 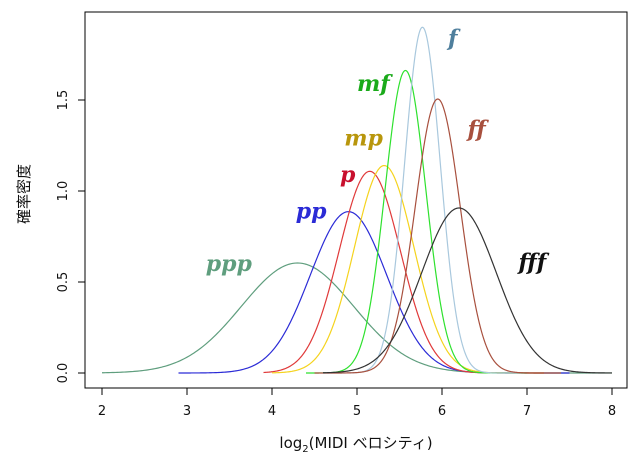 I want to click on x-tick-label: 4, so click(x=272, y=411).